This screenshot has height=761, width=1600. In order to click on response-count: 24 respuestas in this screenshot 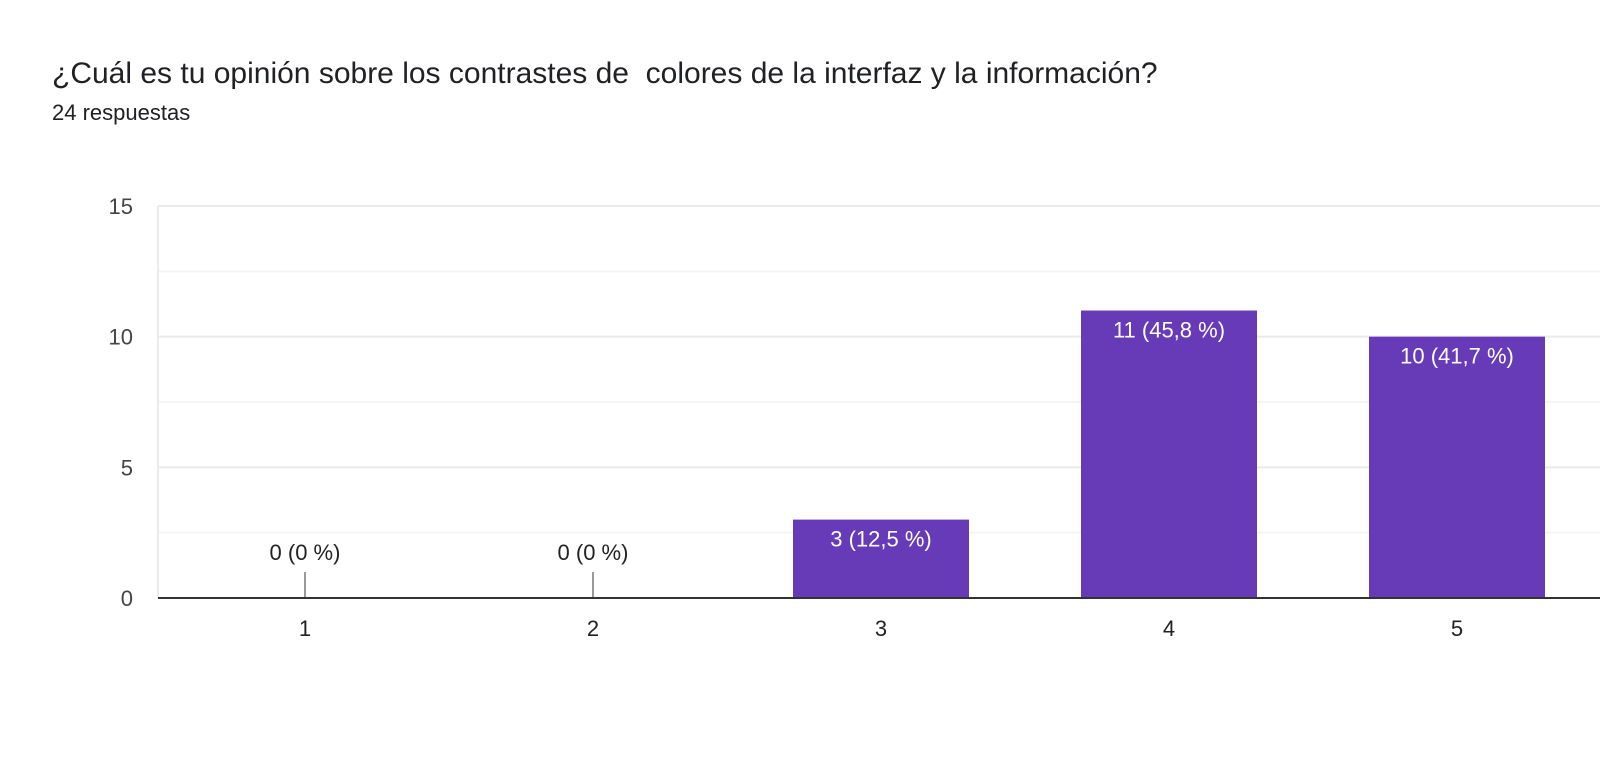, I will do `click(121, 112)`.